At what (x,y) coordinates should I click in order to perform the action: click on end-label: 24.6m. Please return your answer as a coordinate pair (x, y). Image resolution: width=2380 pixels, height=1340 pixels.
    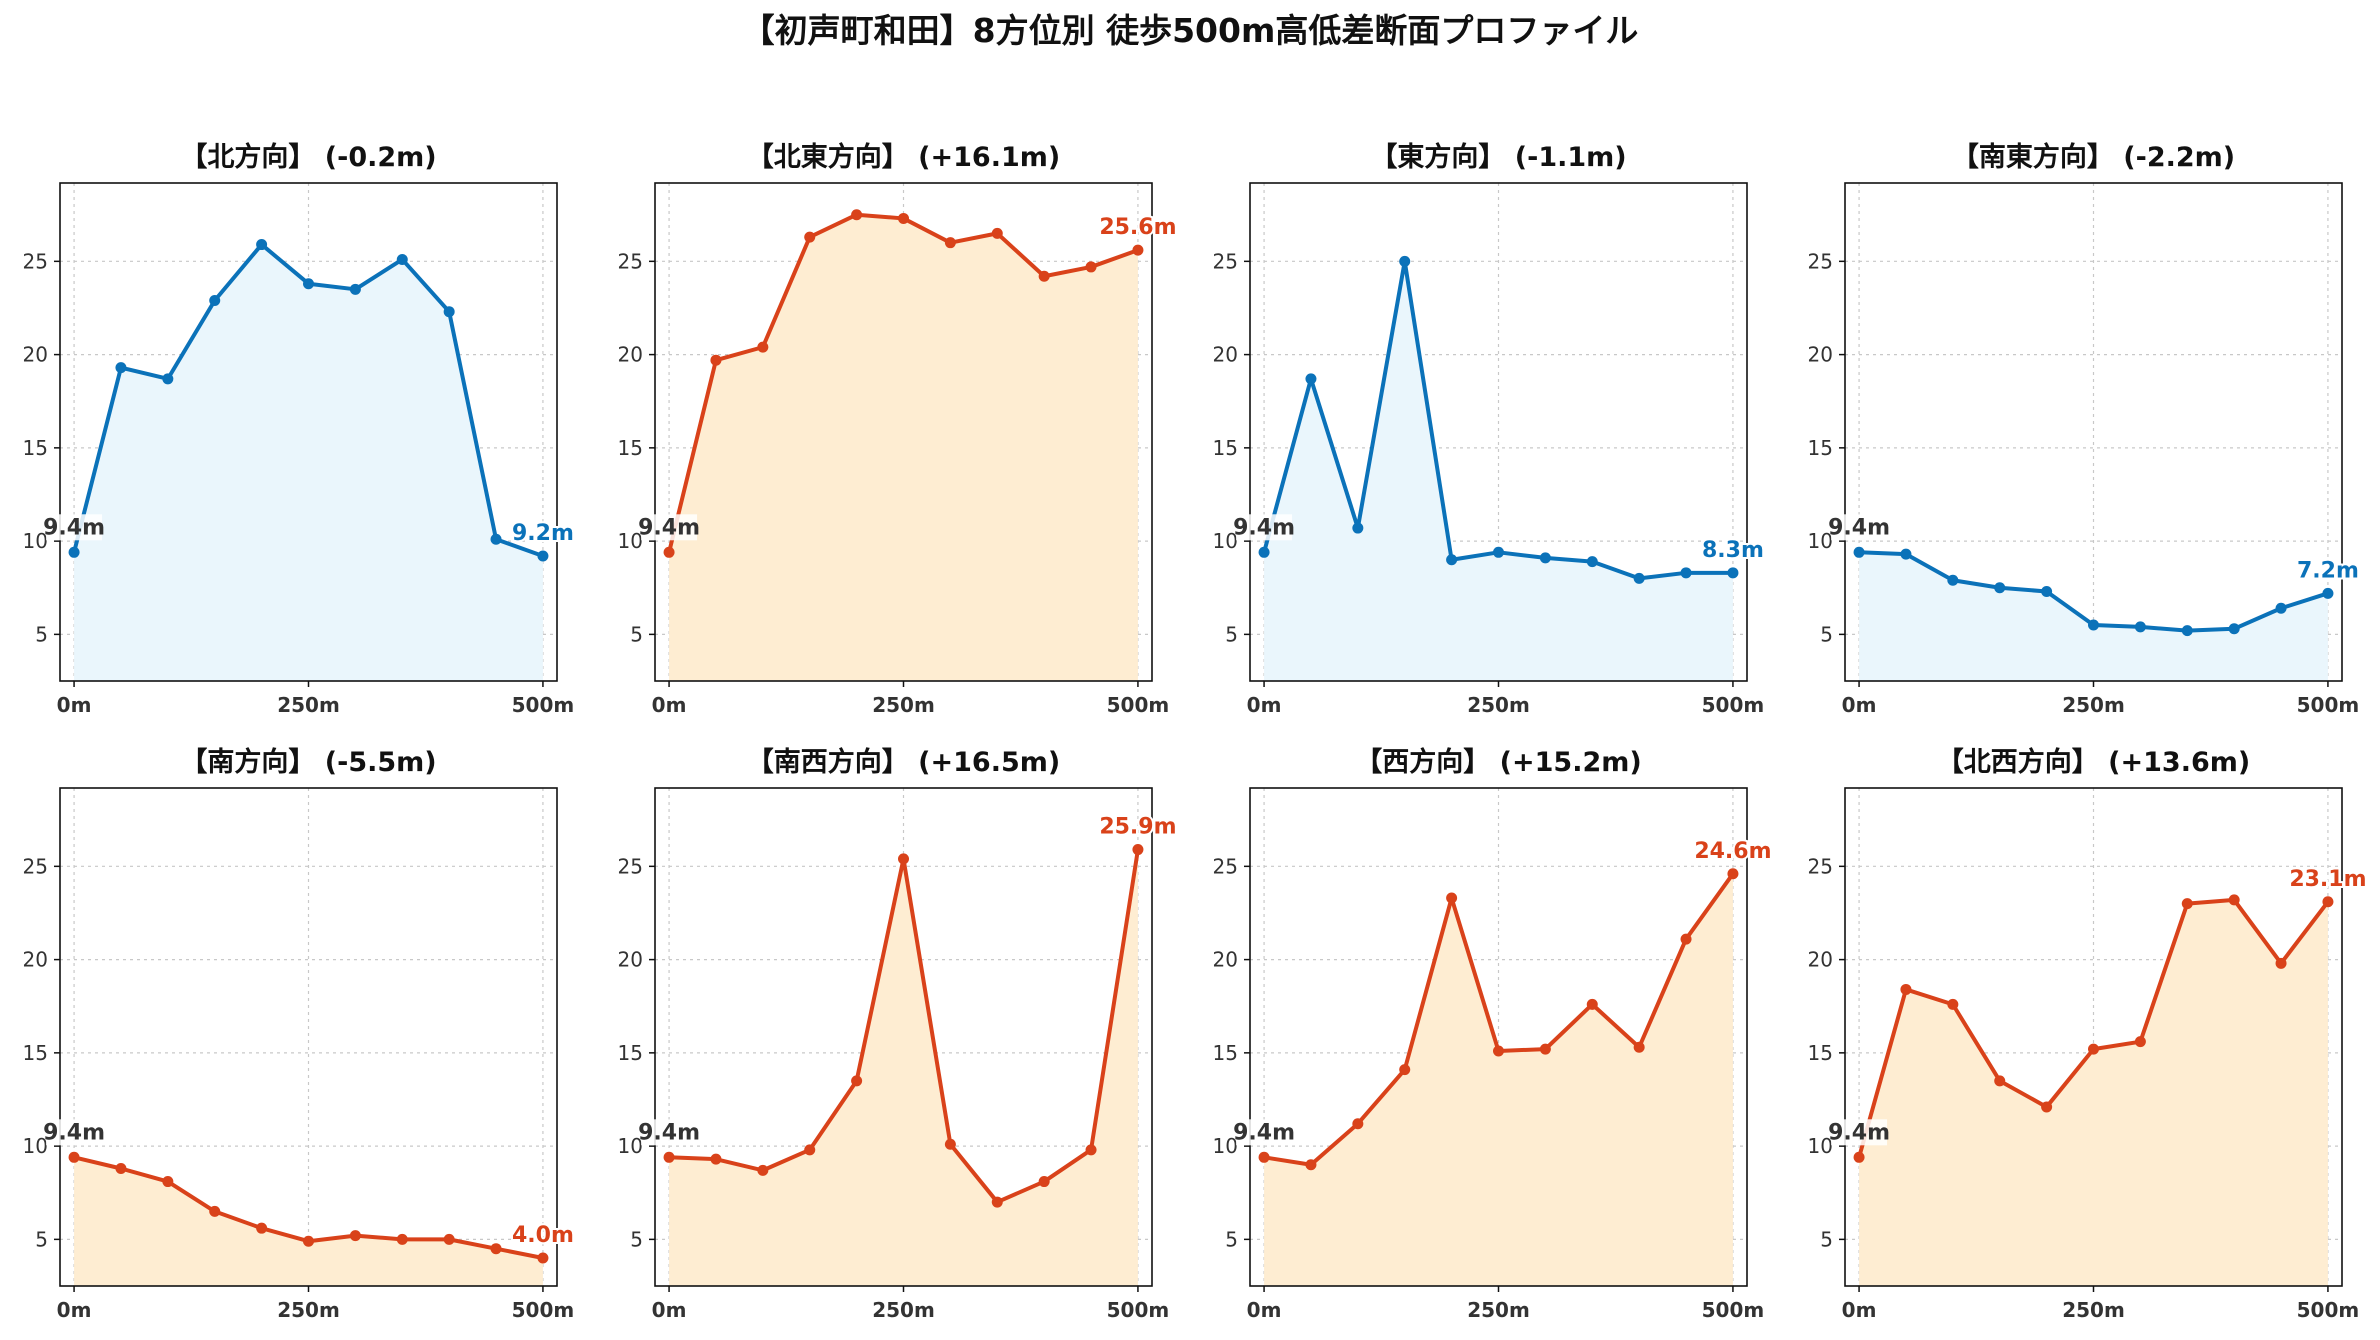
    Looking at the image, I should click on (1732, 851).